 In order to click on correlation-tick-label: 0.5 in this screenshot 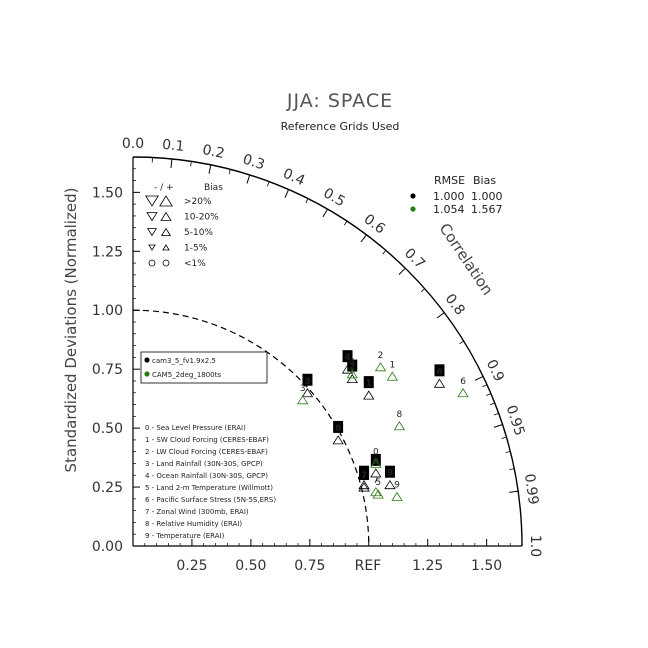, I will do `click(333, 197)`.